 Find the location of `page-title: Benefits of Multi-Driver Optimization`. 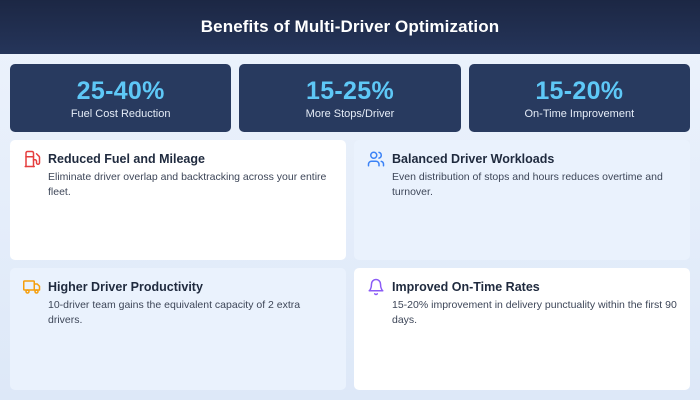

page-title: Benefits of Multi-Driver Optimization is located at coordinates (350, 26).